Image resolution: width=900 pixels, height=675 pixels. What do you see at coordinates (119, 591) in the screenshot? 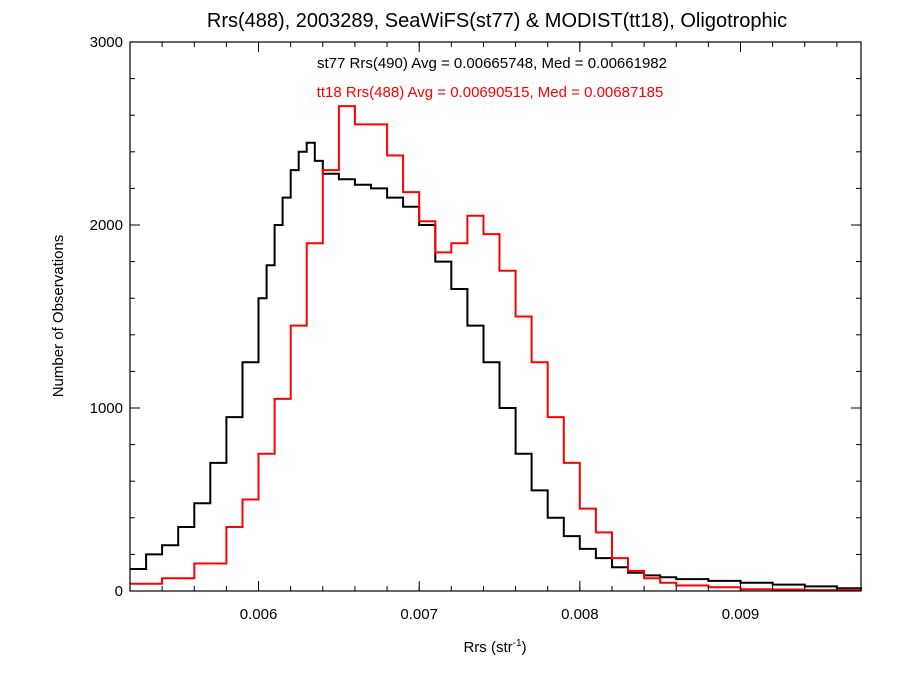
I see `y-tick-label: 0` at bounding box center [119, 591].